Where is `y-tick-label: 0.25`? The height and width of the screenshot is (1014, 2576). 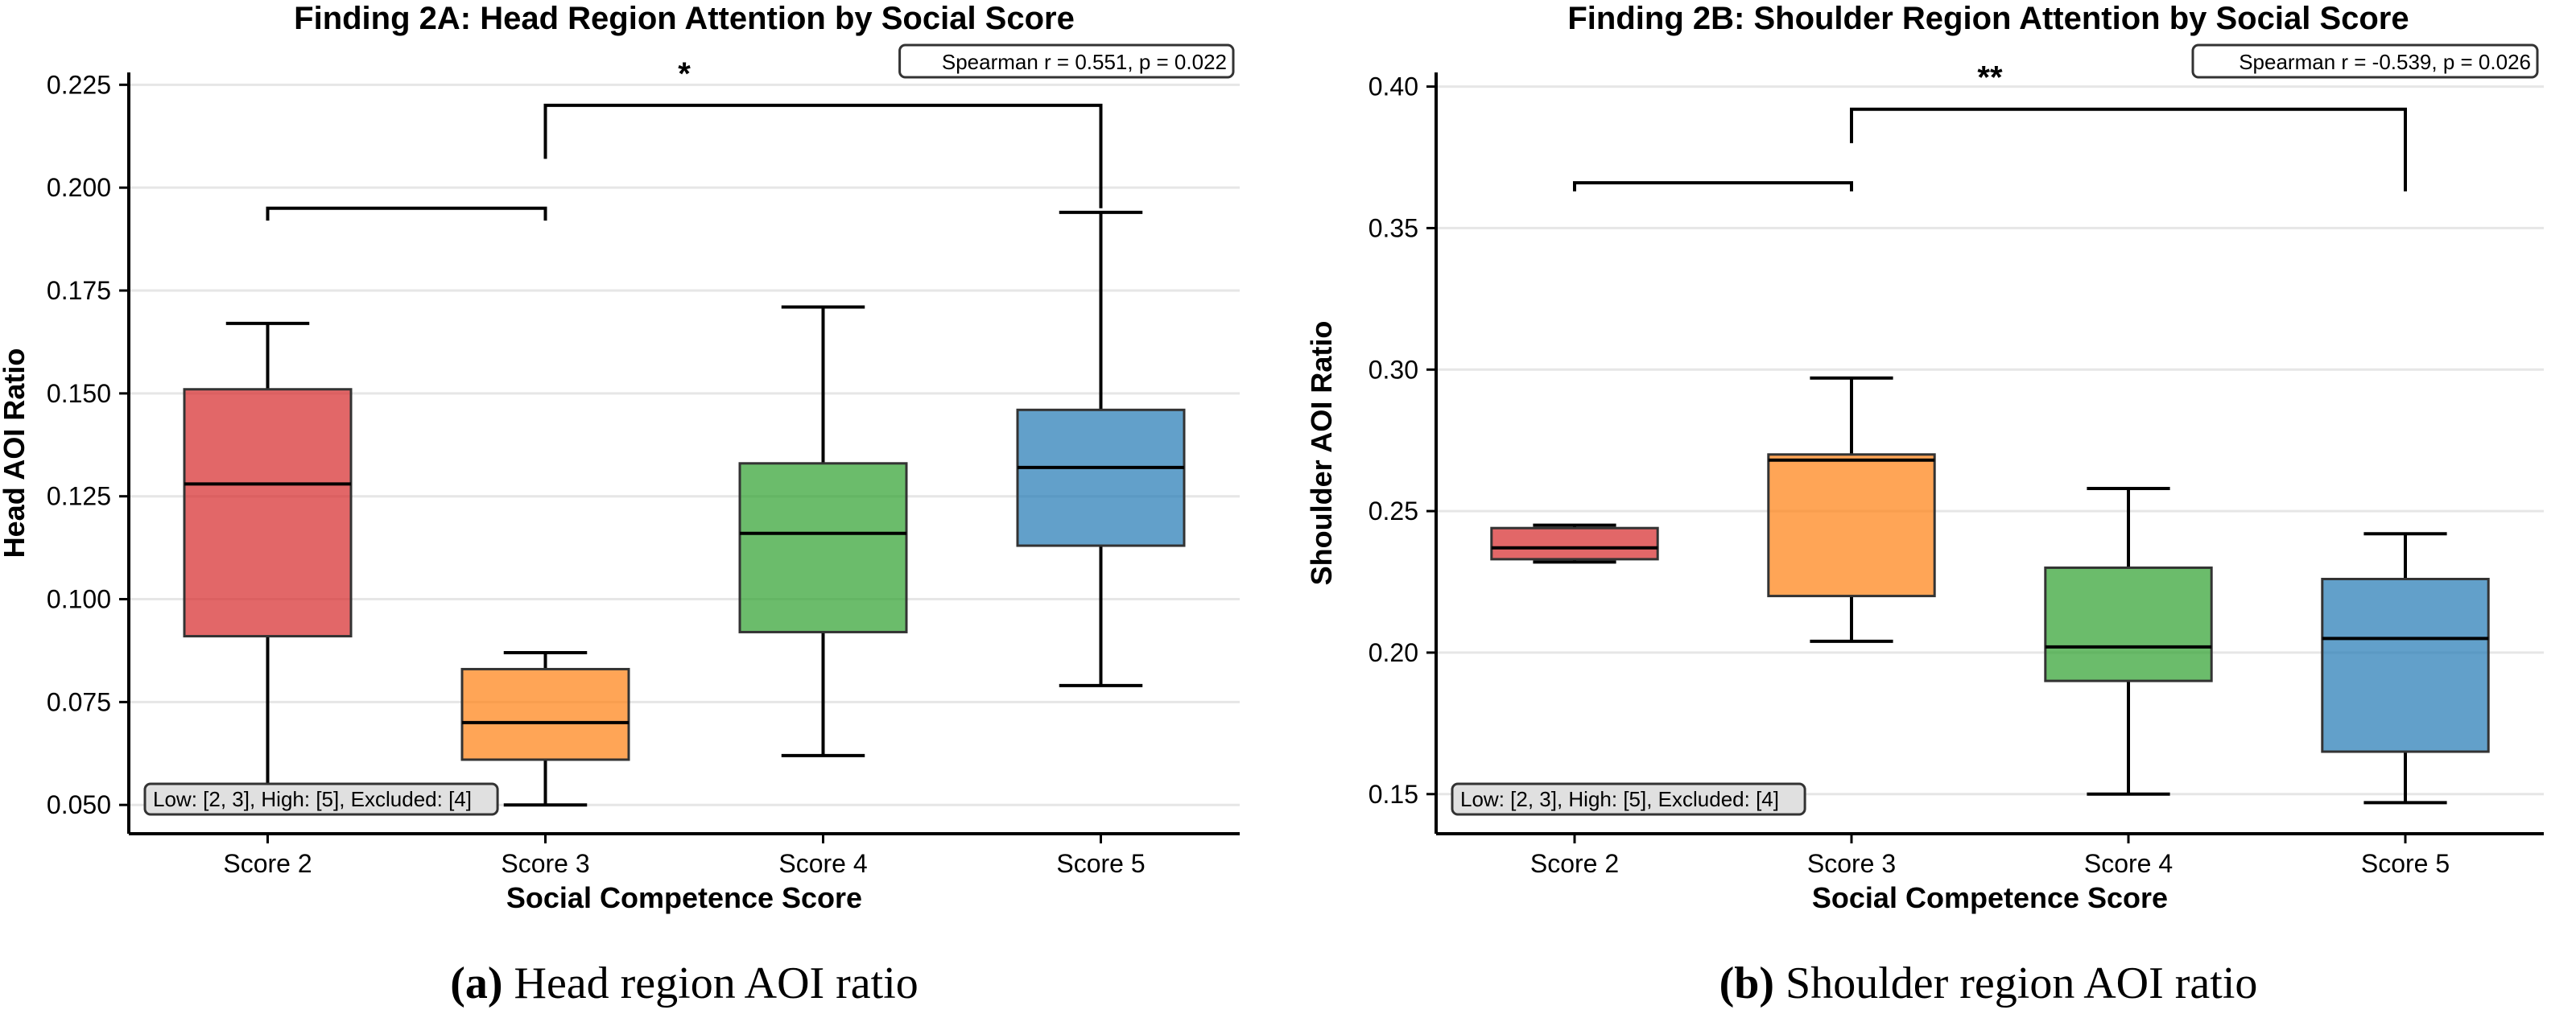
y-tick-label: 0.25 is located at coordinates (1393, 511).